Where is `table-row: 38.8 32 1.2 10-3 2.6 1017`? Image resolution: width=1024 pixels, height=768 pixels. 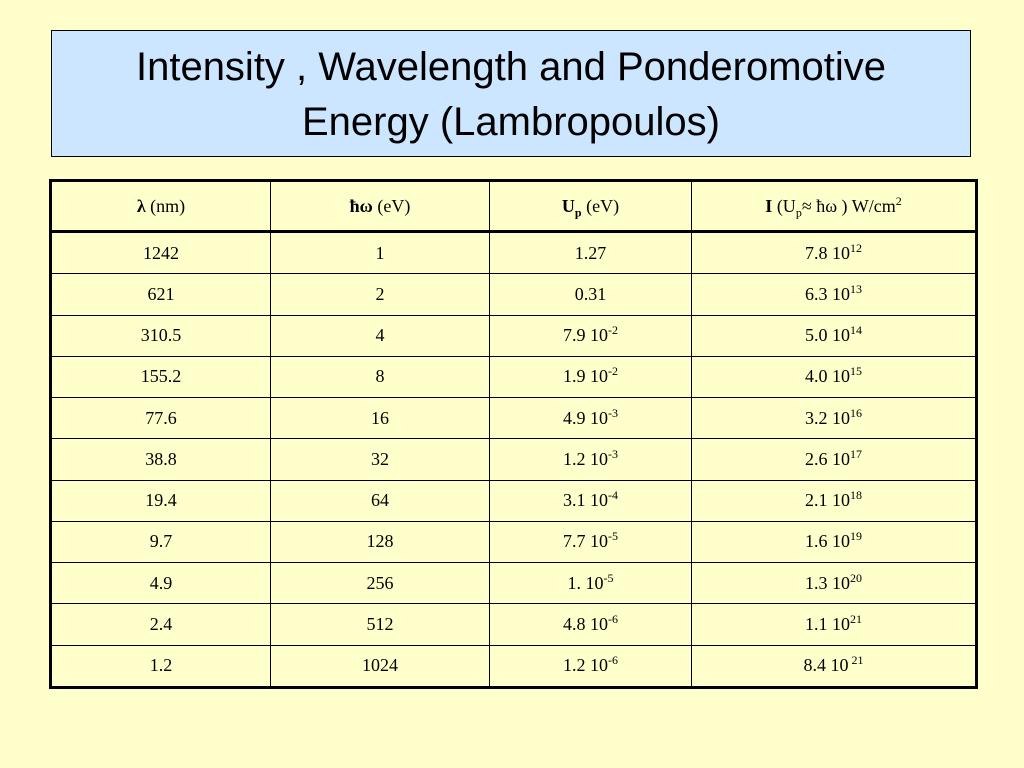 table-row: 38.8 32 1.2 10-3 2.6 1017 is located at coordinates (513, 459).